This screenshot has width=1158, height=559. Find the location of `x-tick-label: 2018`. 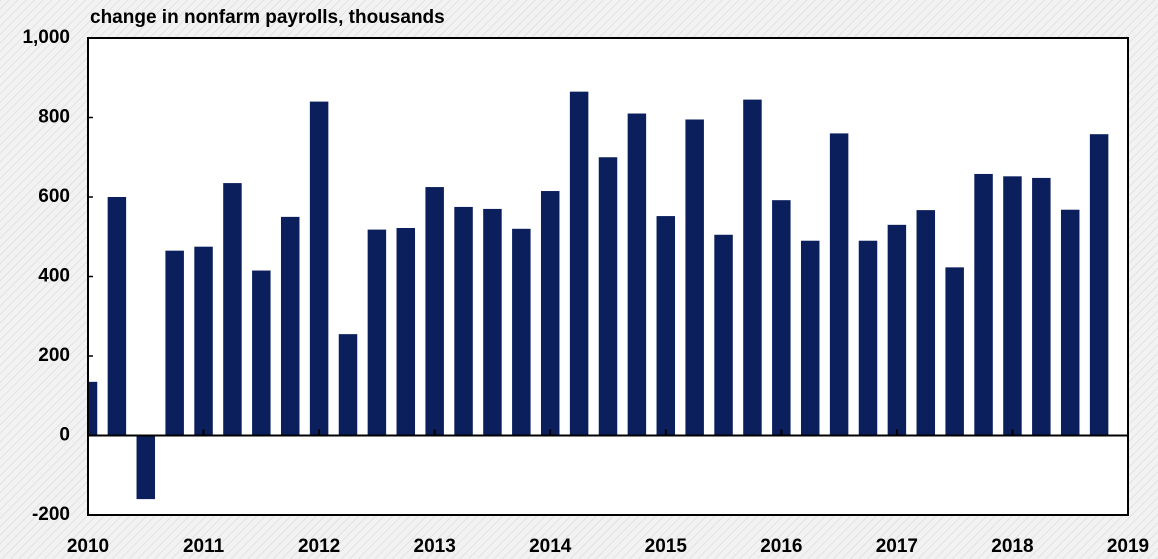

x-tick-label: 2018 is located at coordinates (1012, 546).